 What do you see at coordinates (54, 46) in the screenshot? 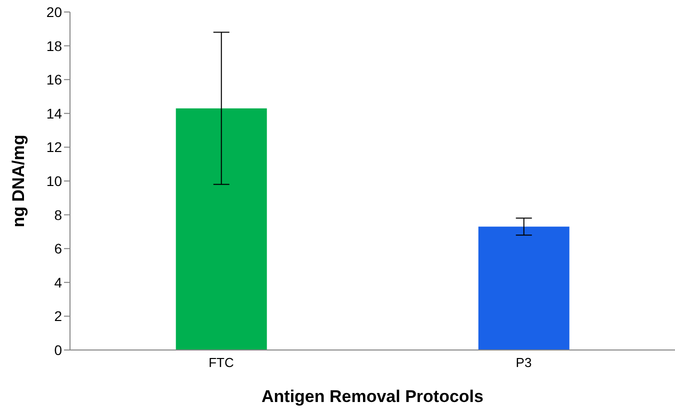
I see `y-tick-label: 18` at bounding box center [54, 46].